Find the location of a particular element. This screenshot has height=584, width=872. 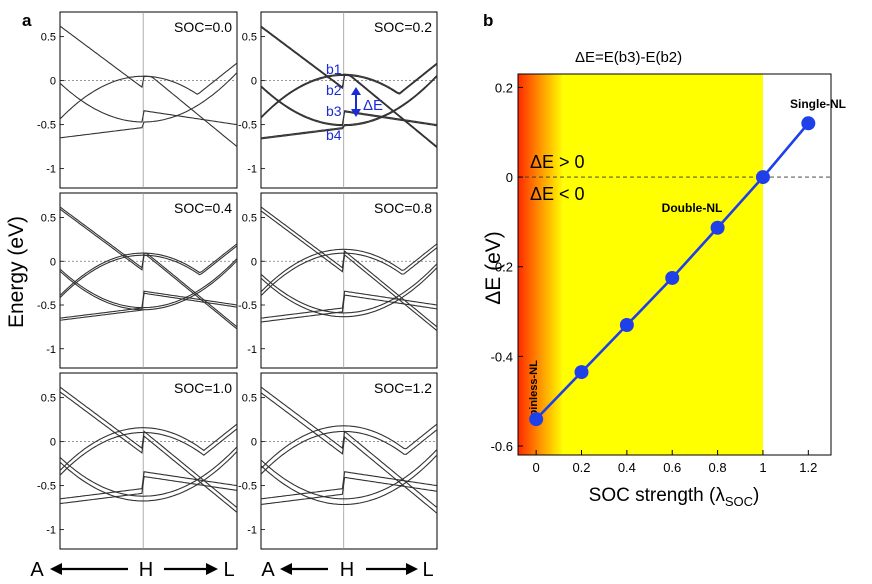

panel-label-b: b is located at coordinates (488, 20).